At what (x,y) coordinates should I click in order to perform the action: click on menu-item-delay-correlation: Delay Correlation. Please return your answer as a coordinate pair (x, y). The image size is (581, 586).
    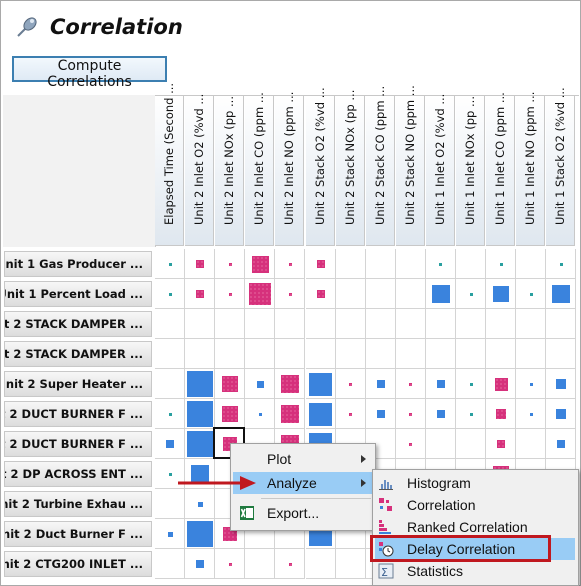
    Looking at the image, I should click on (475, 549).